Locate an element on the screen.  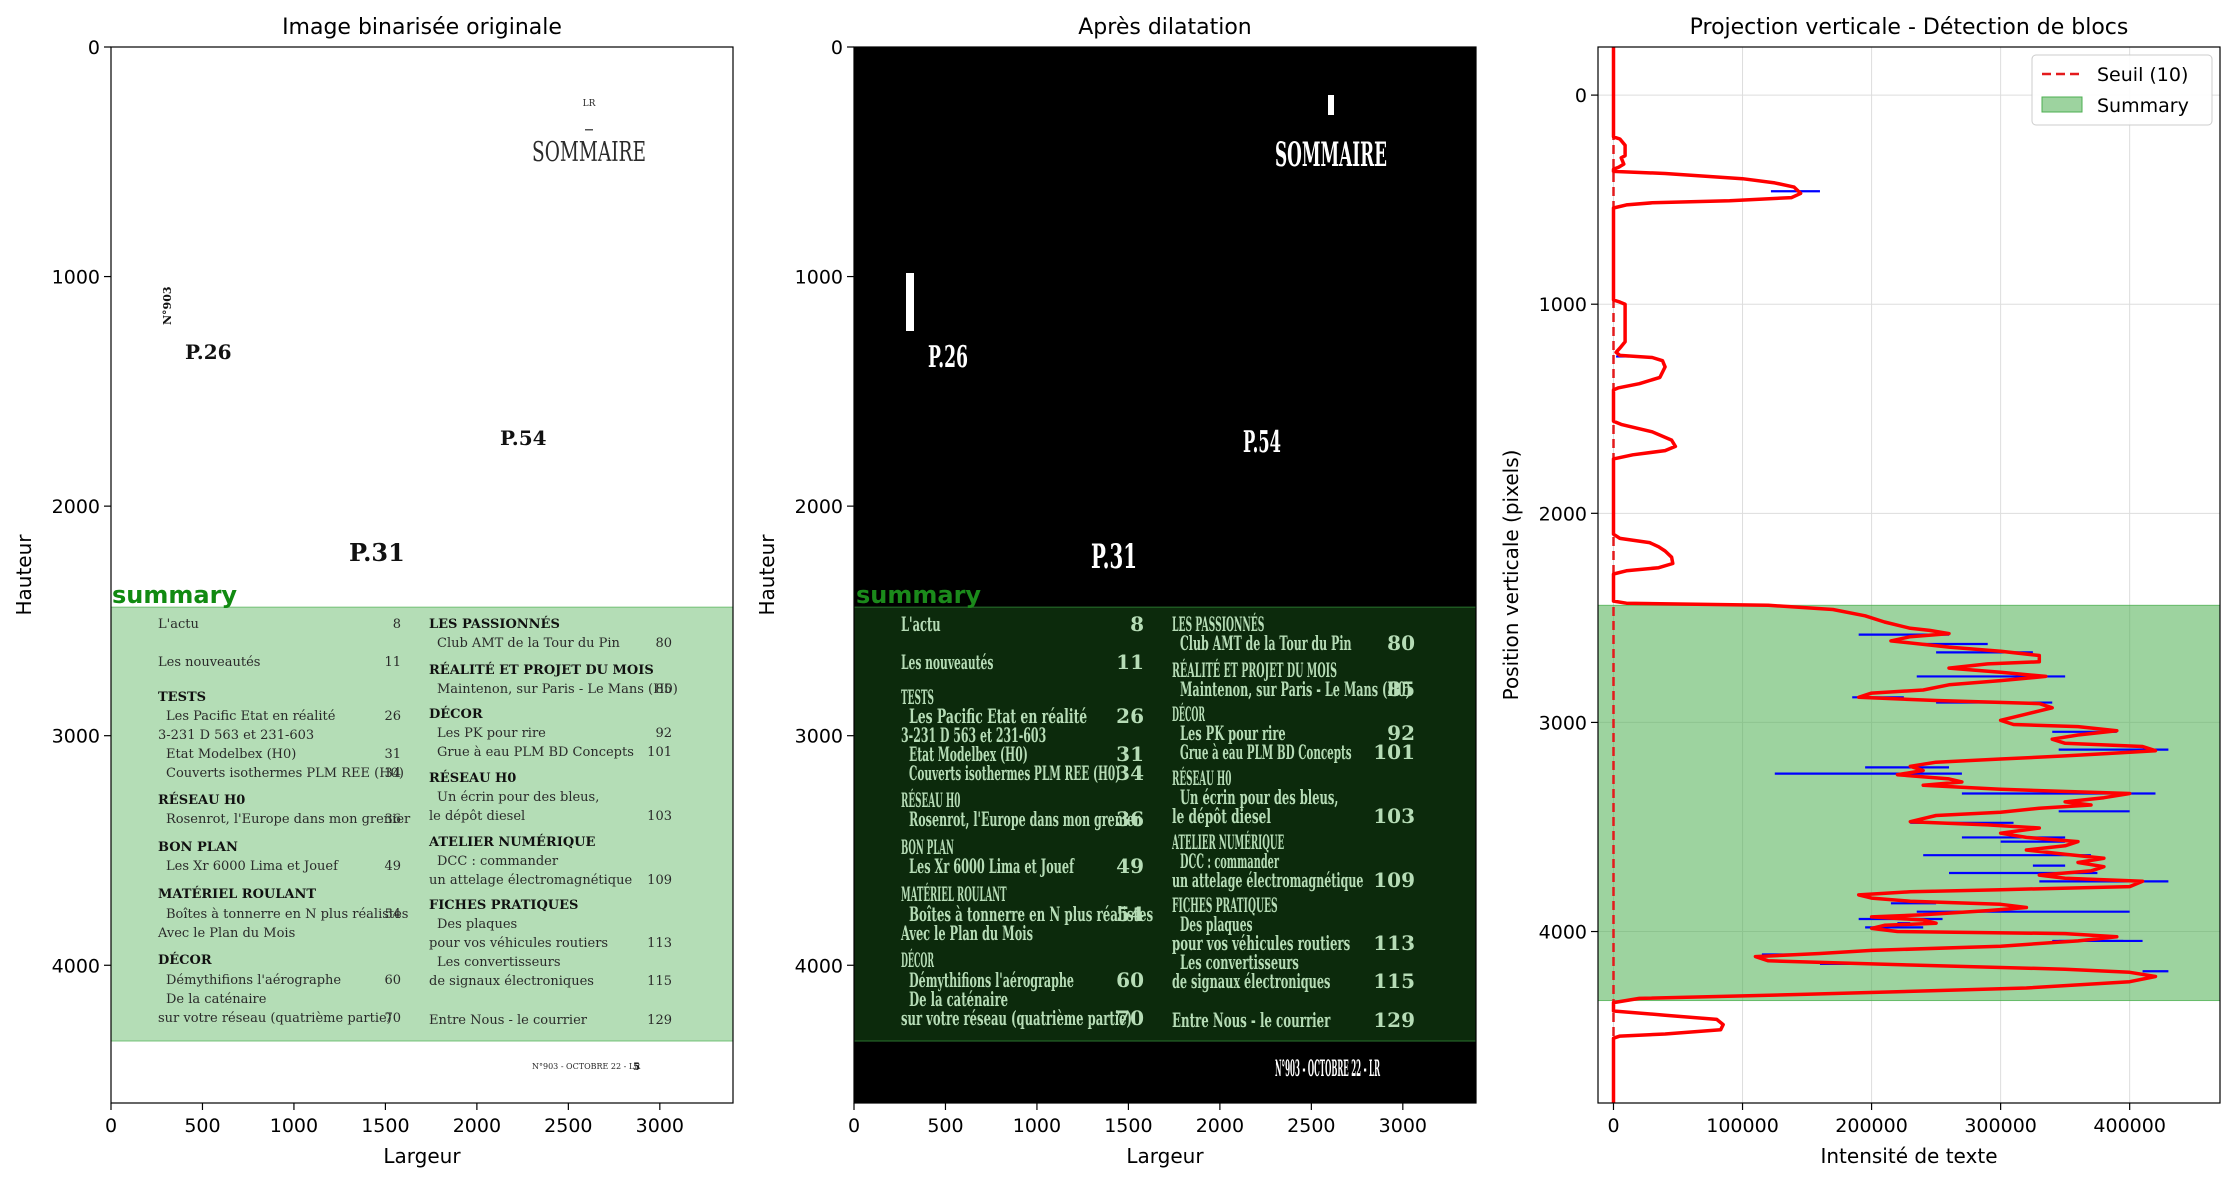
x-tick-label: 3000 is located at coordinates (660, 1126).